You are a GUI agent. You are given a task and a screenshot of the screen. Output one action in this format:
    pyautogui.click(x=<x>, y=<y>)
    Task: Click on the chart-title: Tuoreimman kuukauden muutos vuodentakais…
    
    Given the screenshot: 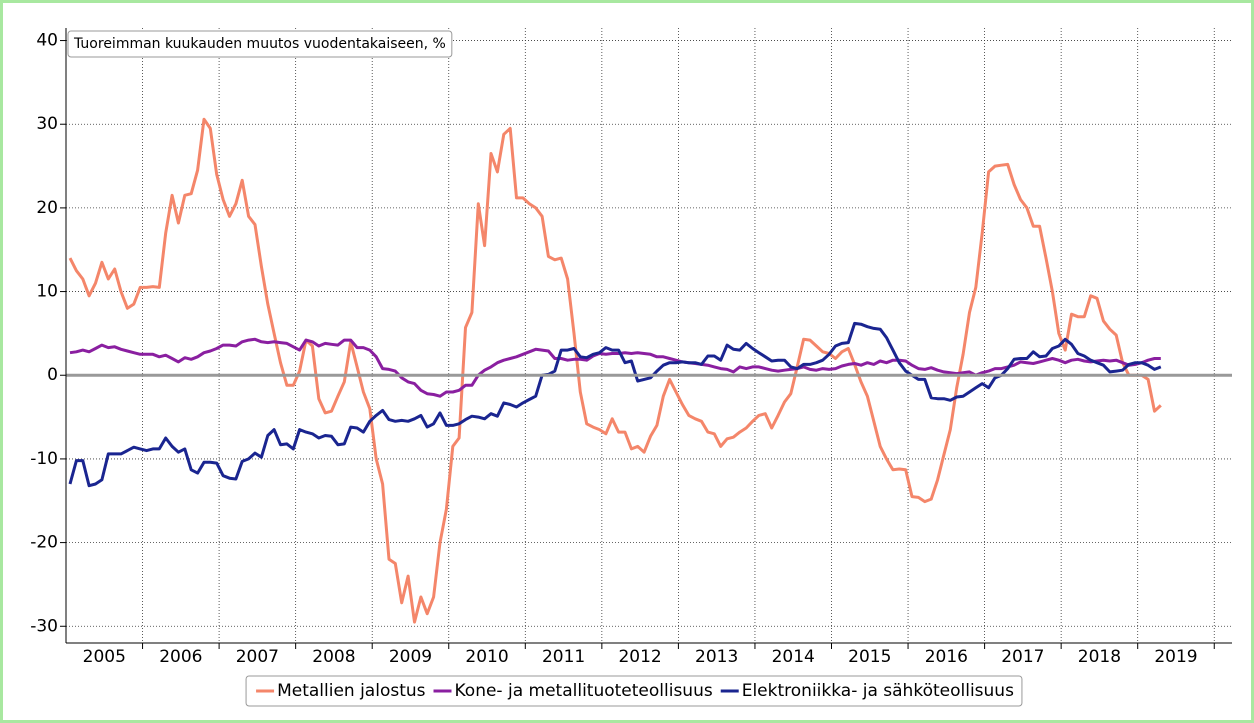 What is the action you would take?
    pyautogui.click(x=259, y=44)
    